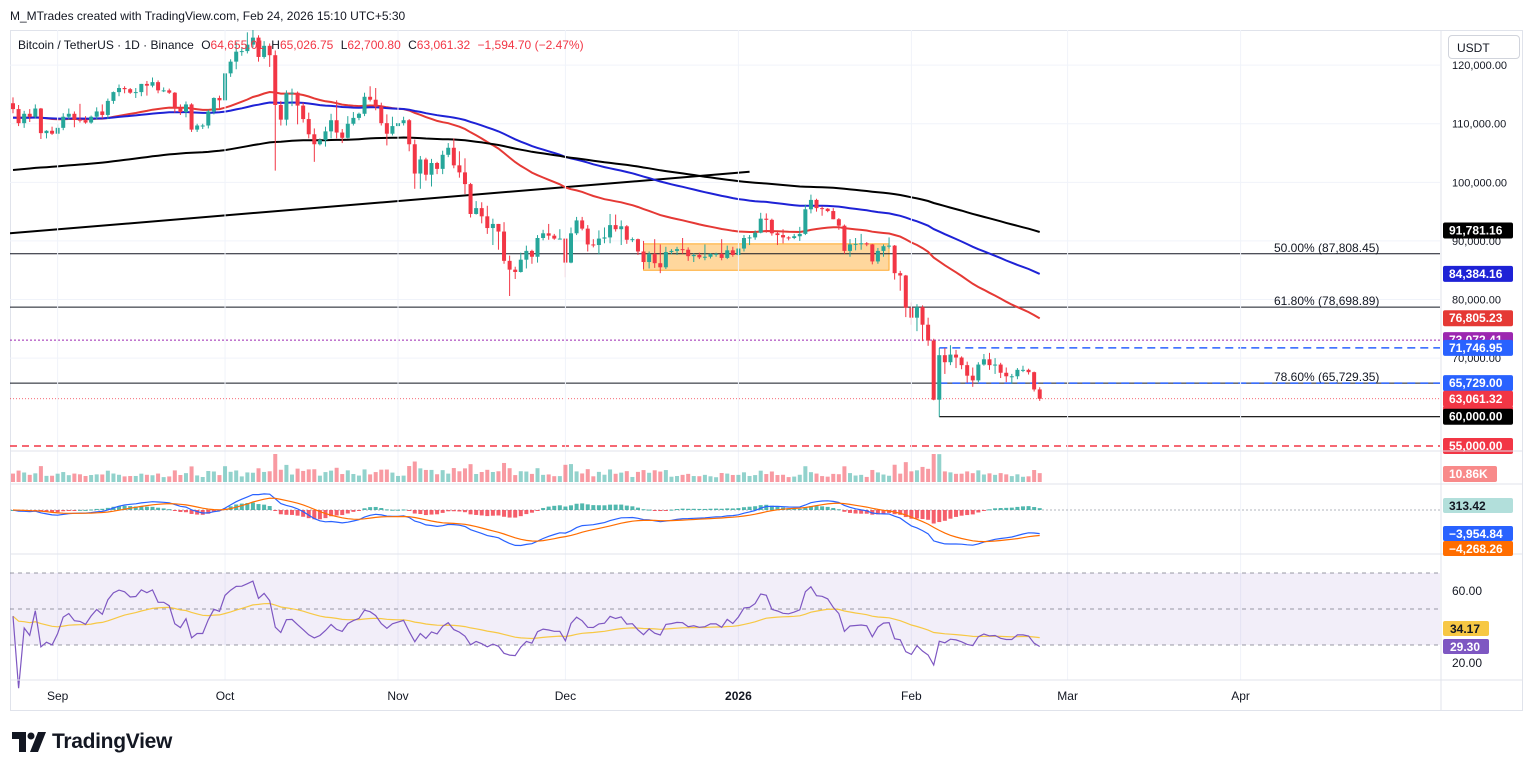  Describe the element at coordinates (92, 742) in the screenshot. I see `tradingview-logo: TradingView` at that location.